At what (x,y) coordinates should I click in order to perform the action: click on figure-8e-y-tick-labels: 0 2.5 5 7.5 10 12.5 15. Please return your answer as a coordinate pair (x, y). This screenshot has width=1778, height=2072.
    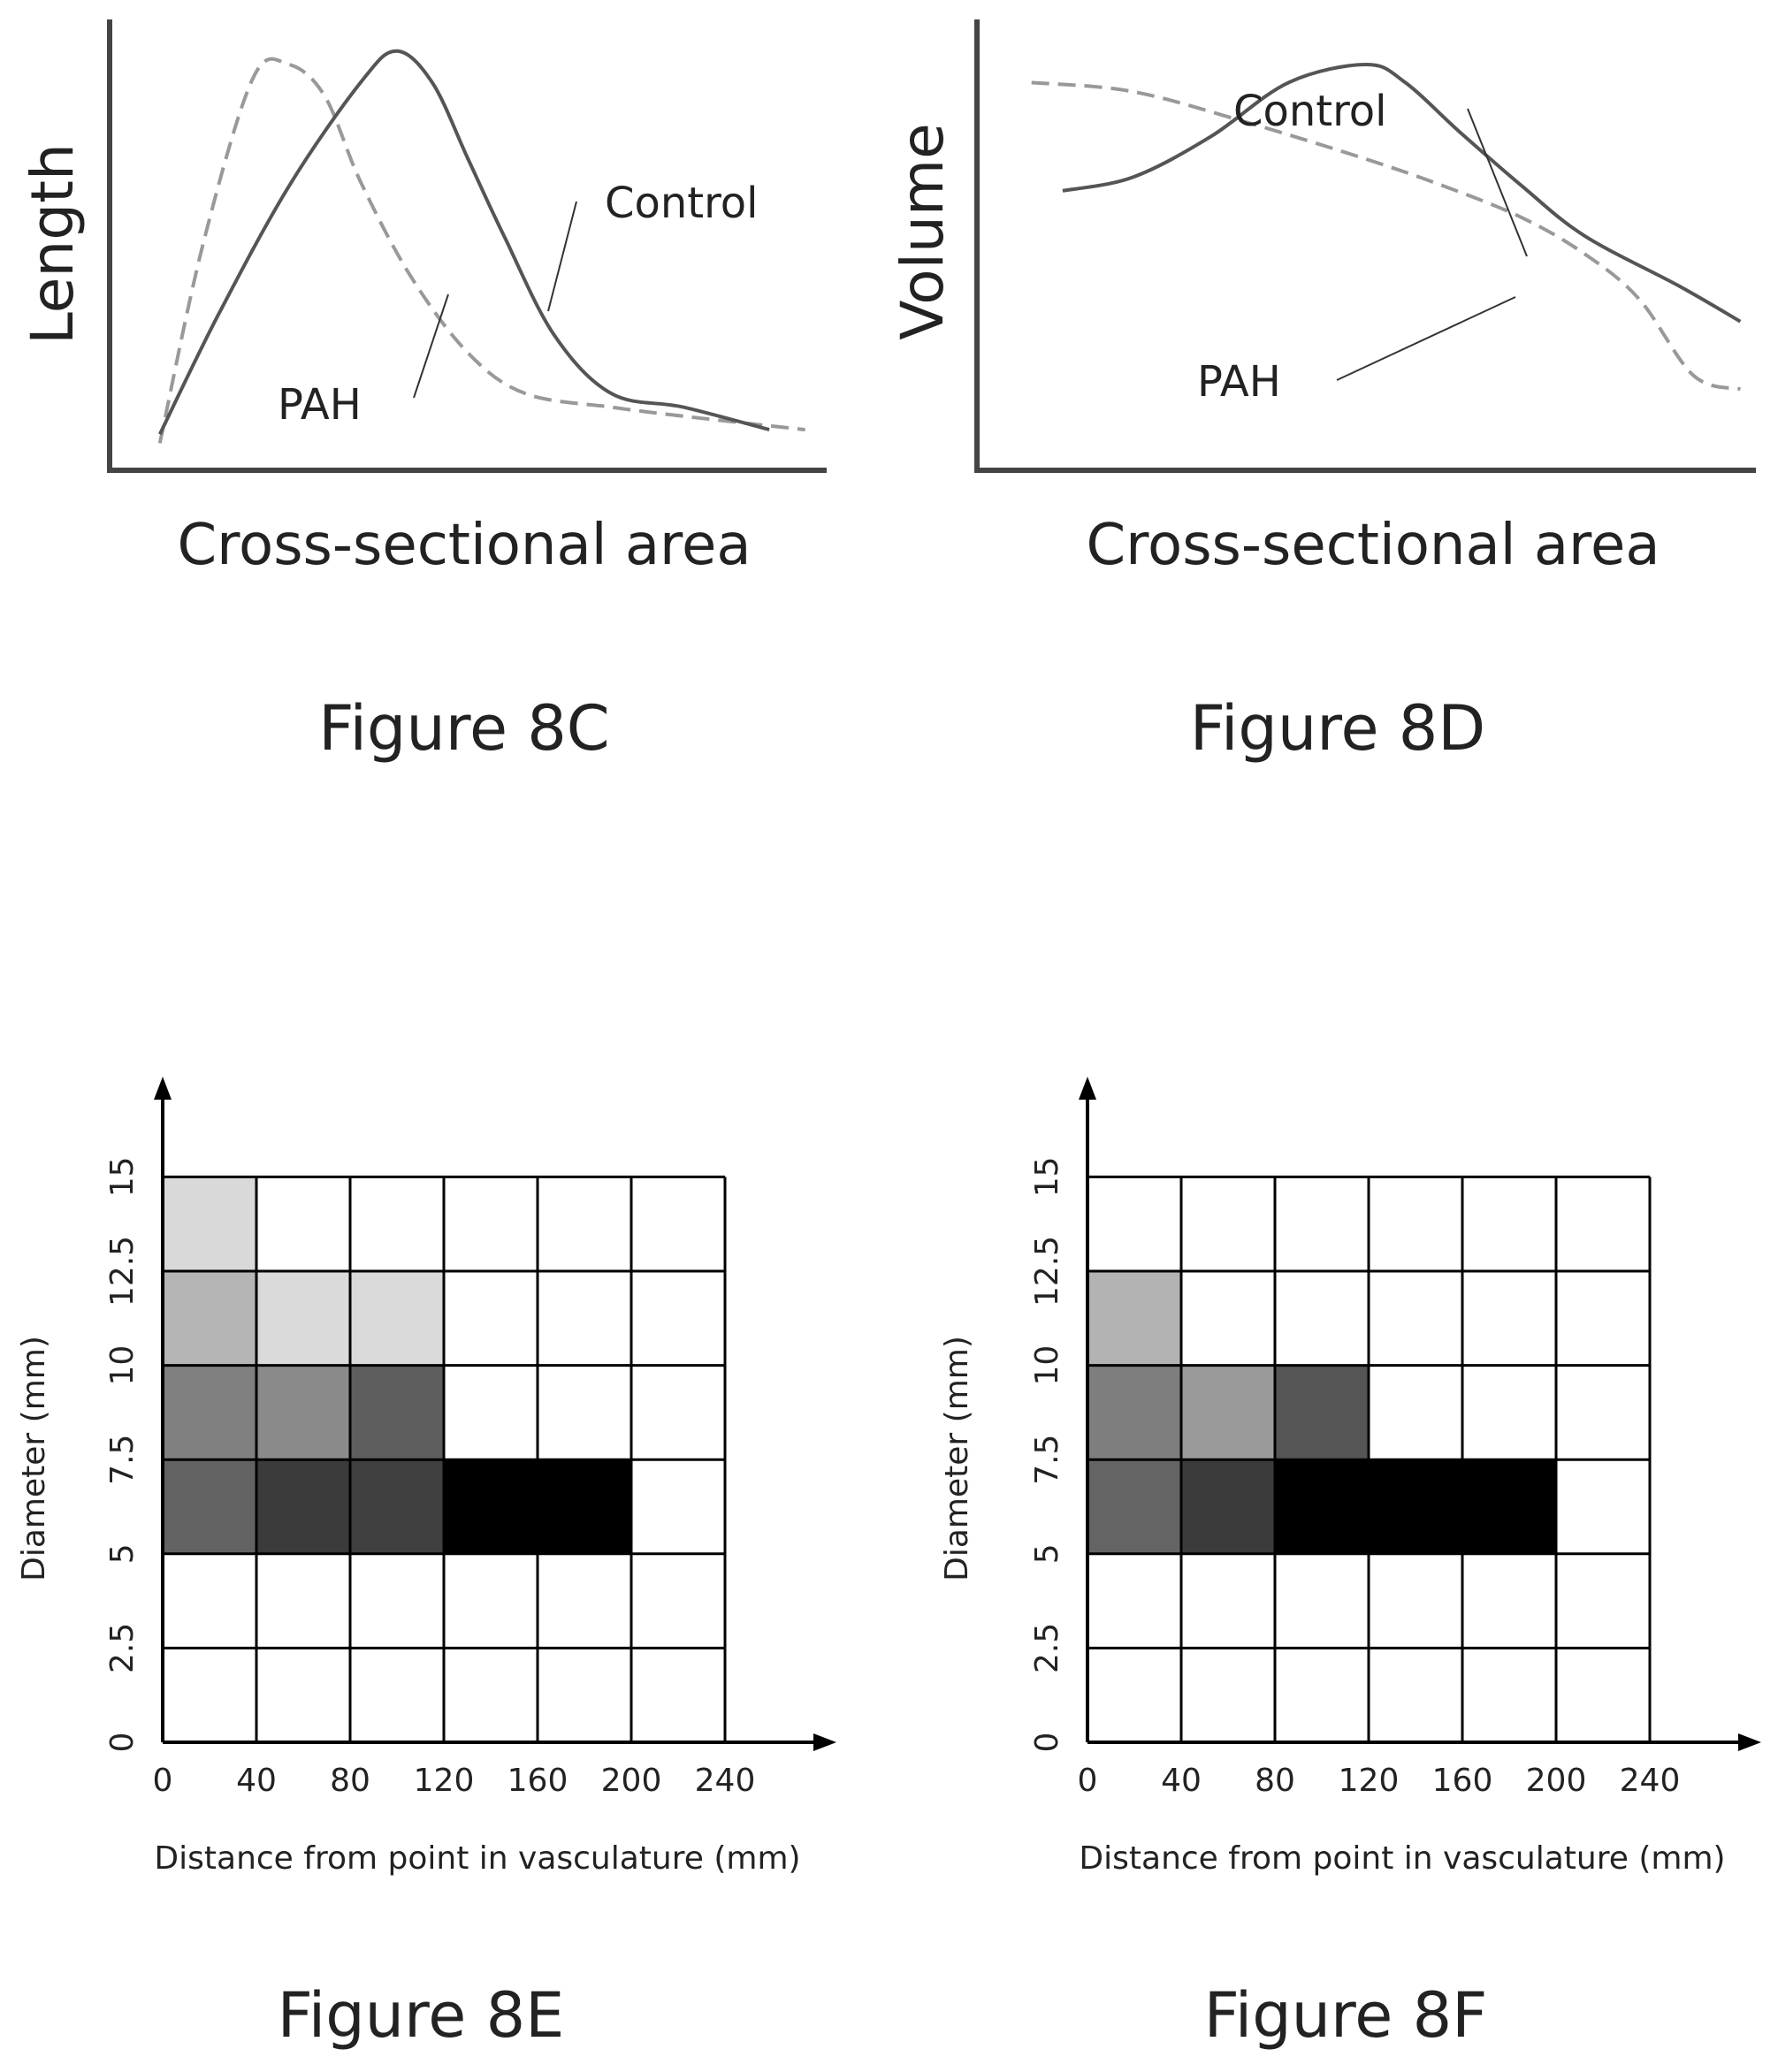
    Looking at the image, I should click on (122, 1454).